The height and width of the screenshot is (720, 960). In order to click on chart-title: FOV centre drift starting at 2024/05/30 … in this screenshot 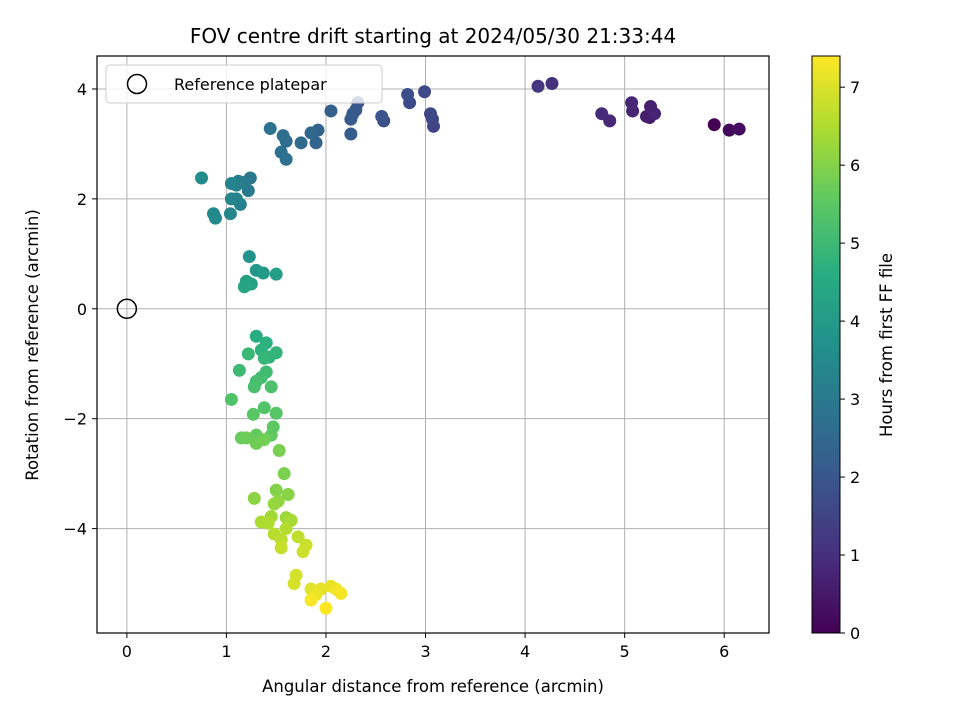, I will do `click(433, 36)`.